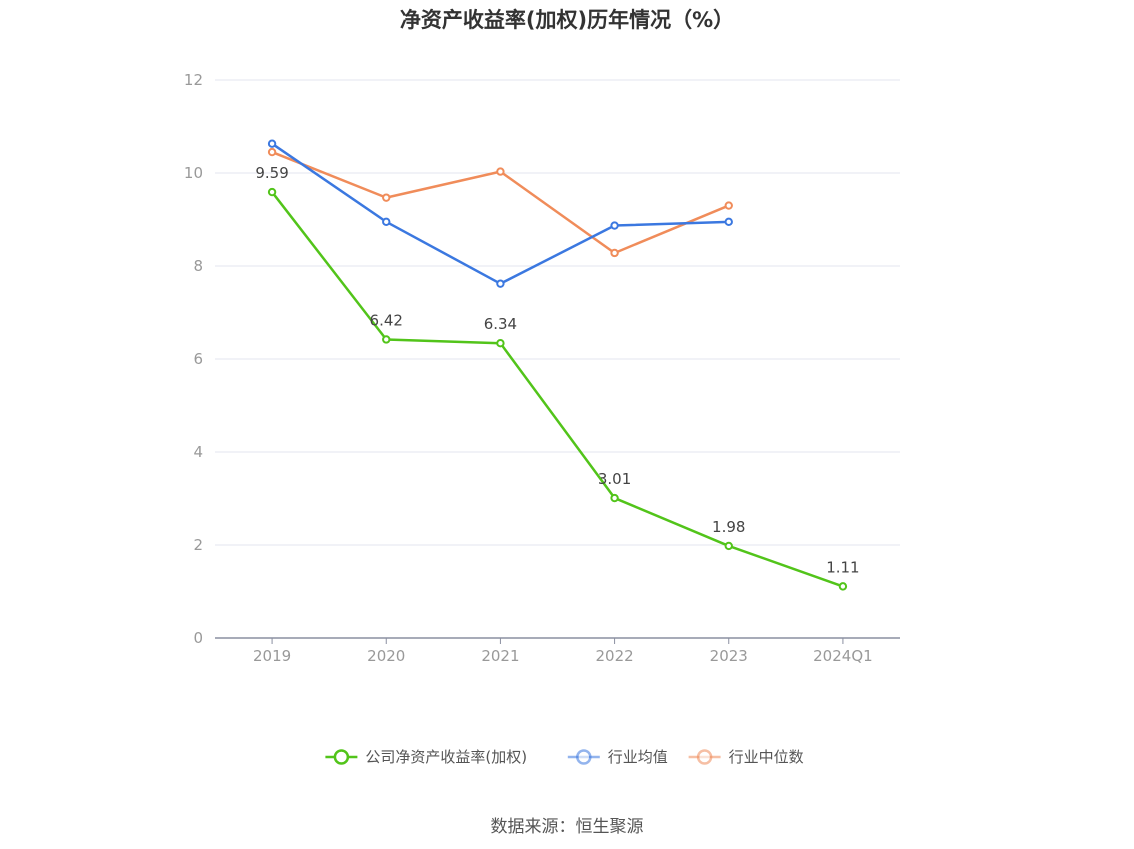 The image size is (1134, 849). I want to click on legend-label: 公司净资产收益率(加权), so click(446, 757).